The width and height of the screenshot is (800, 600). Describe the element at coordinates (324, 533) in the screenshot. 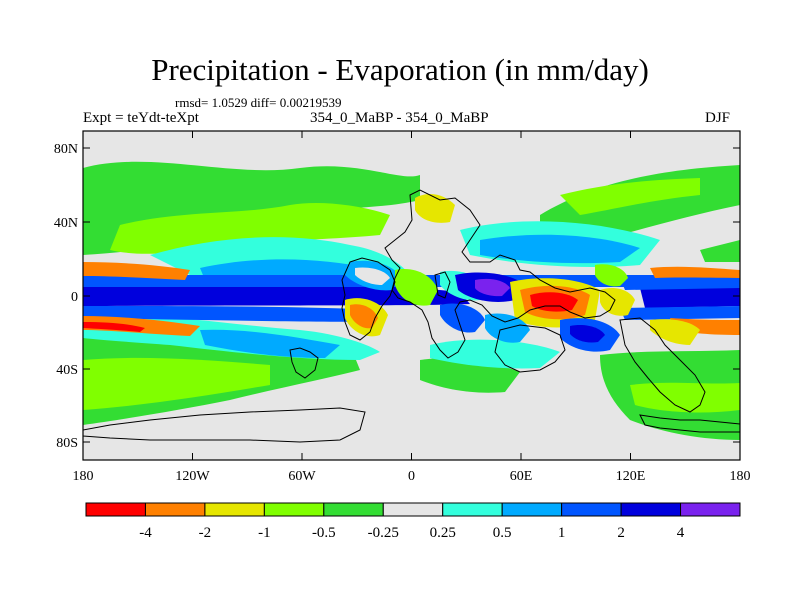

I see `colorbar-label: -0.5` at that location.